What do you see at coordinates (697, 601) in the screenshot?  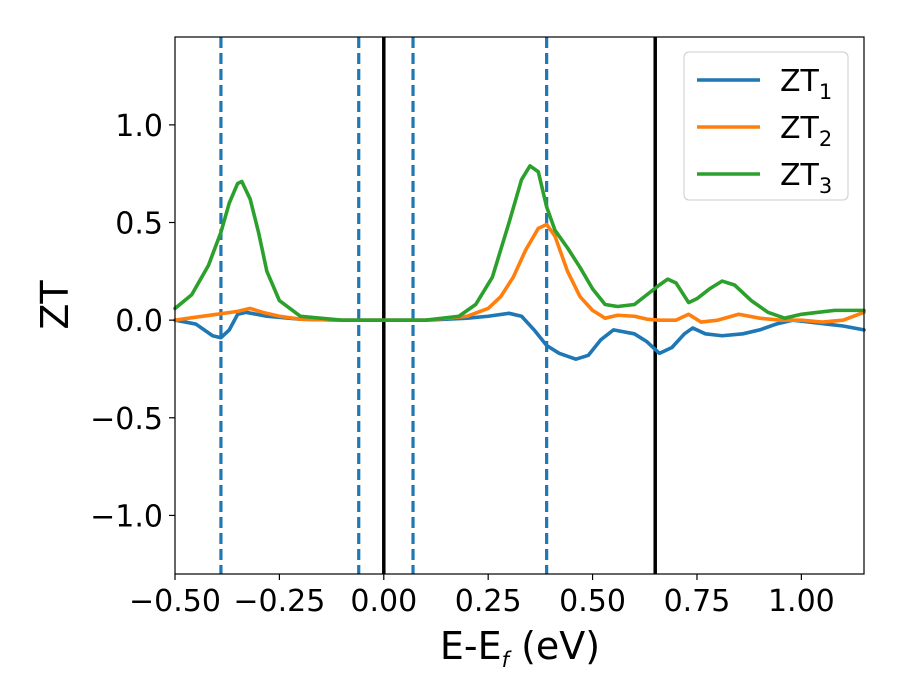 I see `x-tick-label: 0.75` at bounding box center [697, 601].